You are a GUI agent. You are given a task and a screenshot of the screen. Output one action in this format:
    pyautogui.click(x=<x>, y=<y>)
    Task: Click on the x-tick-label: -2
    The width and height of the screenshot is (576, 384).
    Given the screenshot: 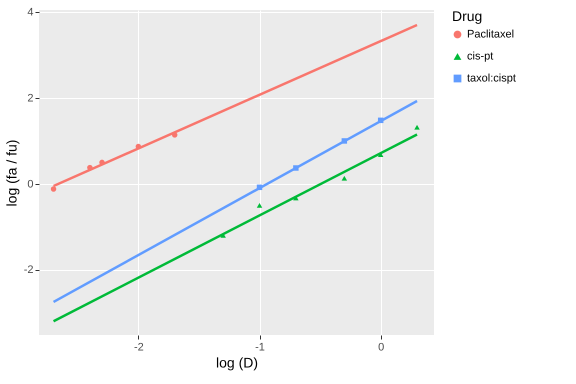 What is the action you would take?
    pyautogui.click(x=139, y=348)
    